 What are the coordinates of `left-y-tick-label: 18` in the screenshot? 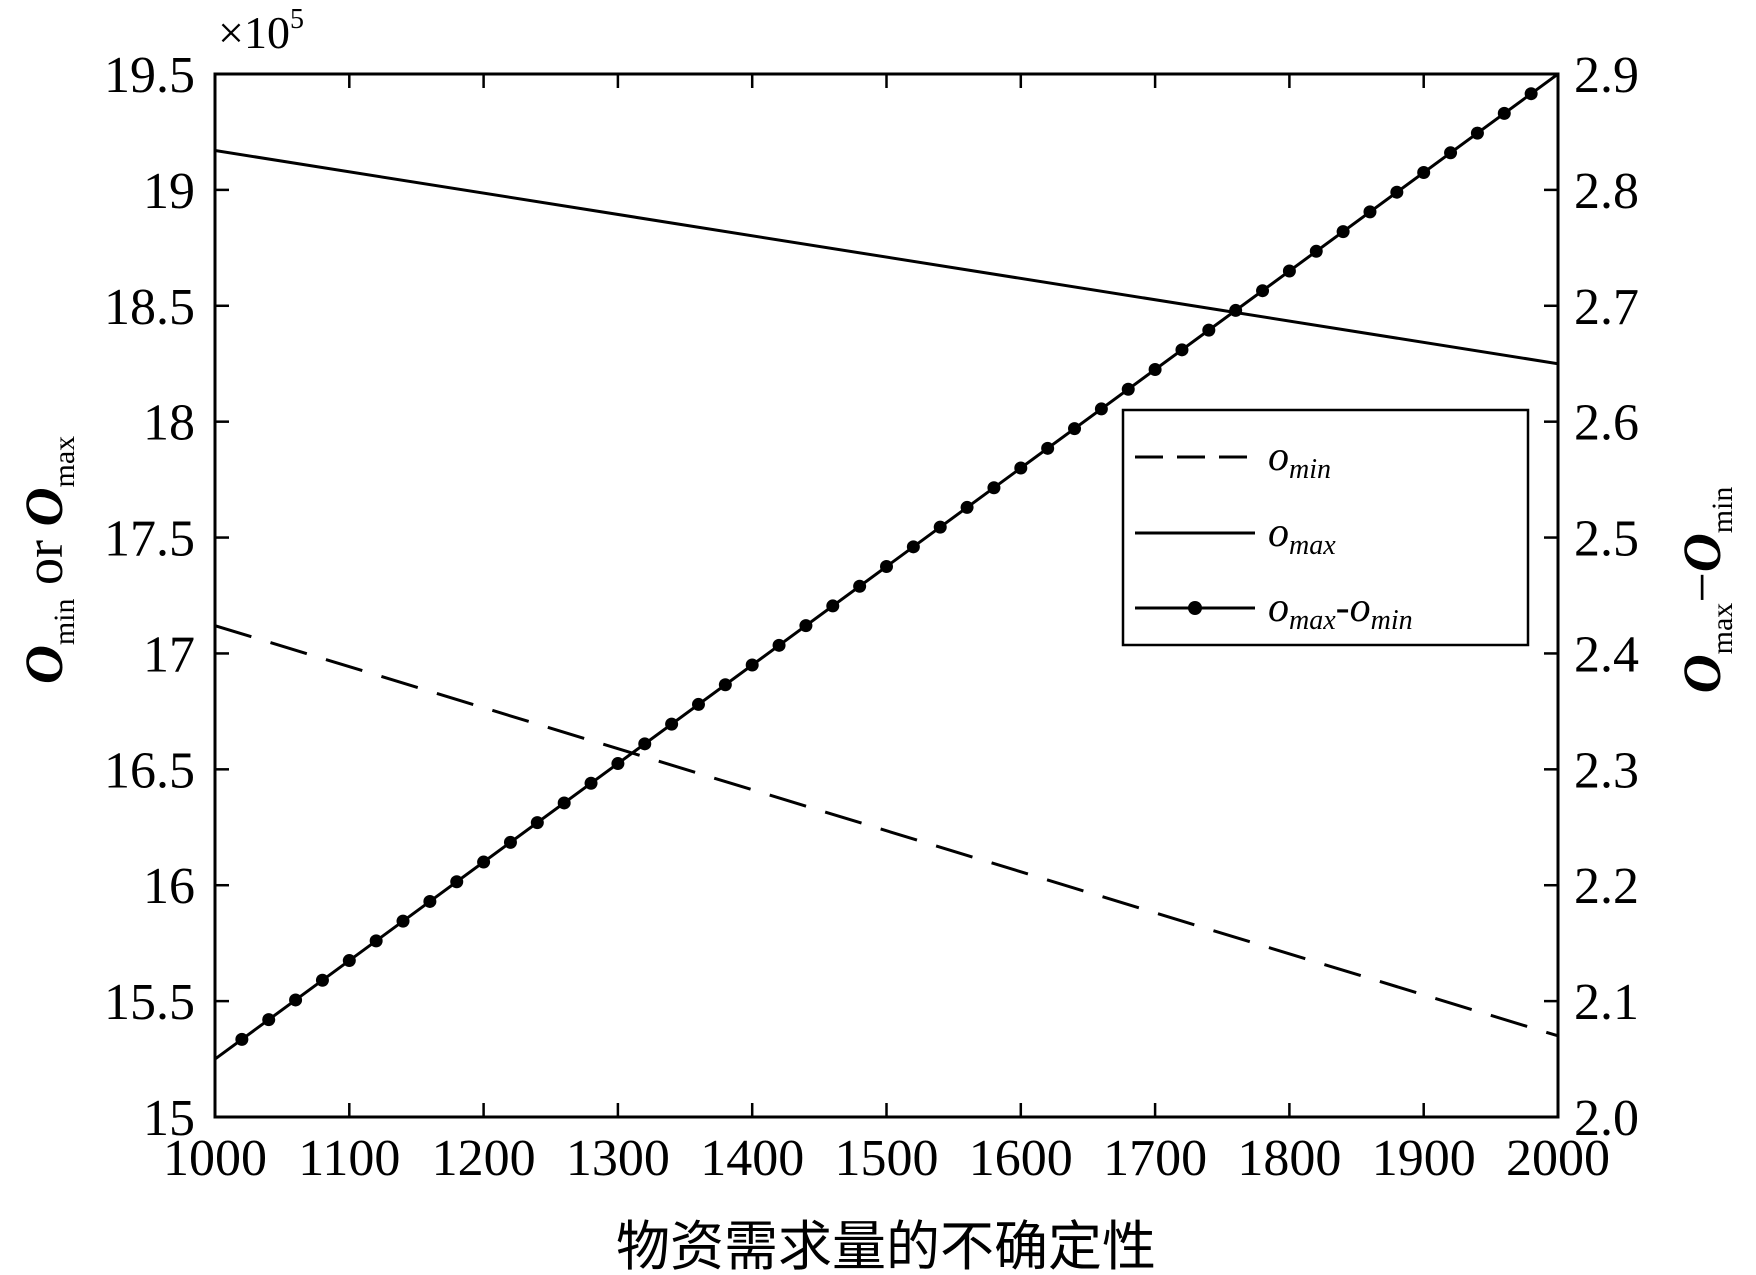 It's located at (169, 423).